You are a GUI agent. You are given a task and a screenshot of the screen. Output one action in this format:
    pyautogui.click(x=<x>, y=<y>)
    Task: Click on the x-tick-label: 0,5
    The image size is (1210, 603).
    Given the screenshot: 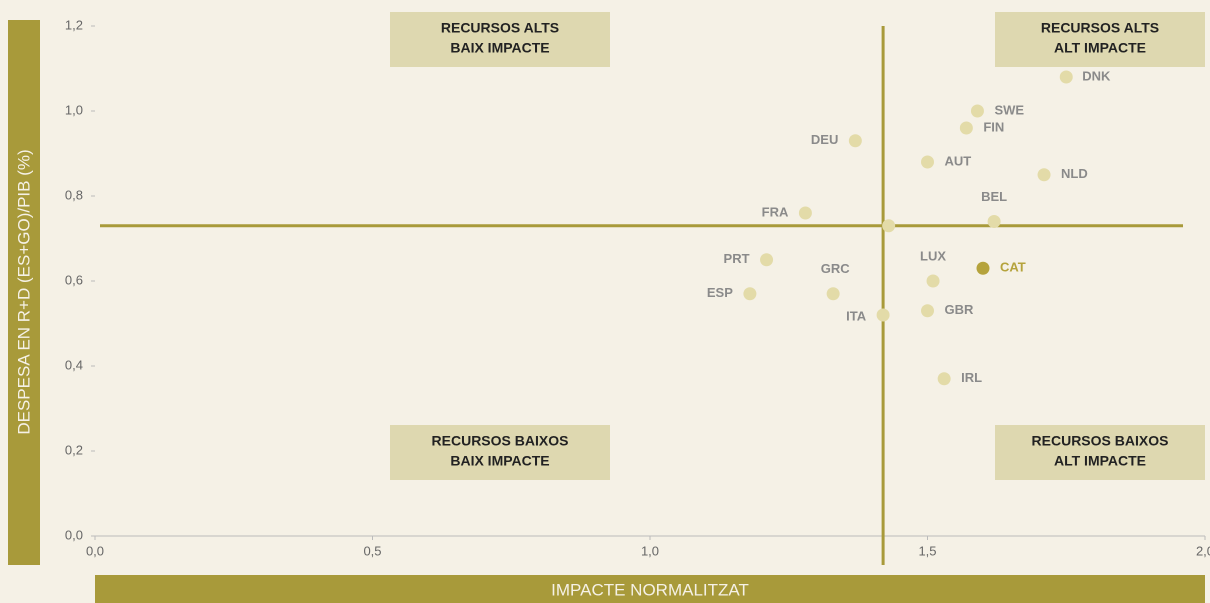 What is the action you would take?
    pyautogui.click(x=372, y=550)
    